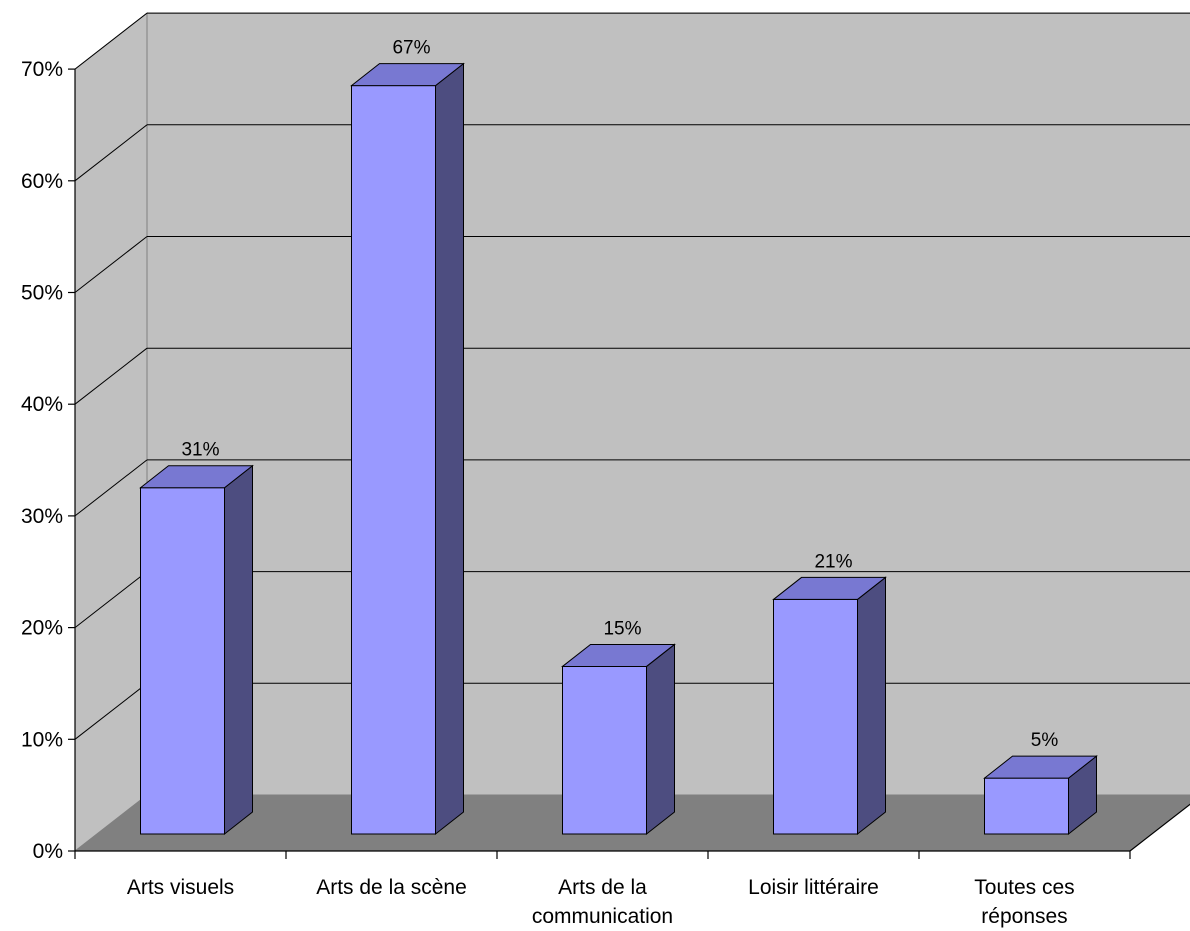 Image resolution: width=1190 pixels, height=931 pixels. I want to click on y-tick-label: 70%, so click(42, 69).